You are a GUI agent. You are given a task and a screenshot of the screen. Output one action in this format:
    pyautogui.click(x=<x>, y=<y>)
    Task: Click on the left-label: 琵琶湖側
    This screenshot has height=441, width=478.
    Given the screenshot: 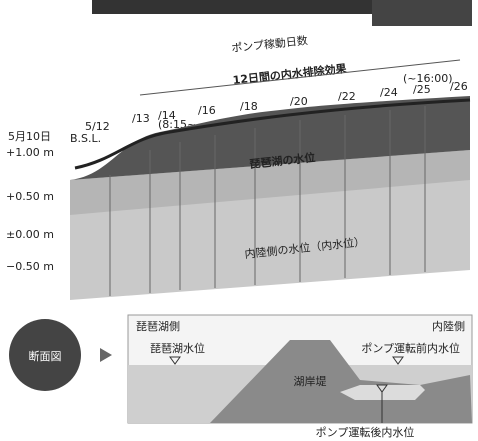 What is the action you would take?
    pyautogui.click(x=158, y=326)
    